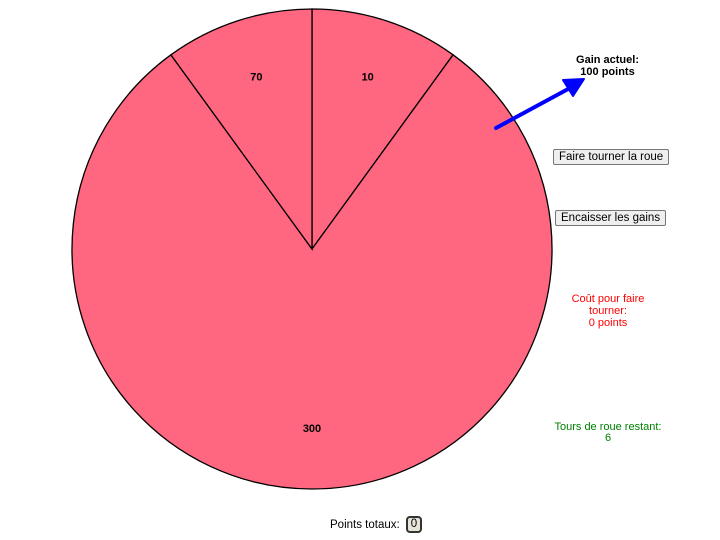 This screenshot has height=540, width=720. What do you see at coordinates (608, 299) in the screenshot?
I see `spin-cost-line1: Coût pour faire` at bounding box center [608, 299].